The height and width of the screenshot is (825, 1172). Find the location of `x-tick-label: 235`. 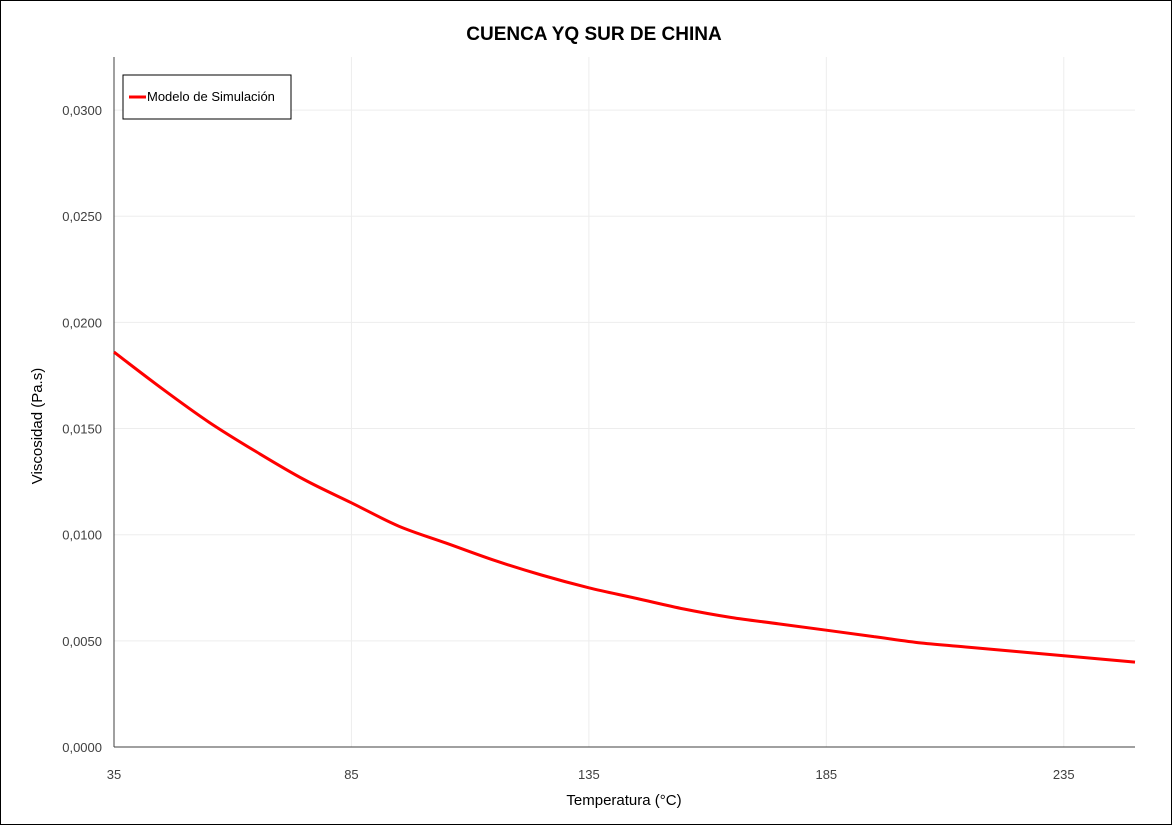

x-tick-label: 235 is located at coordinates (1064, 774).